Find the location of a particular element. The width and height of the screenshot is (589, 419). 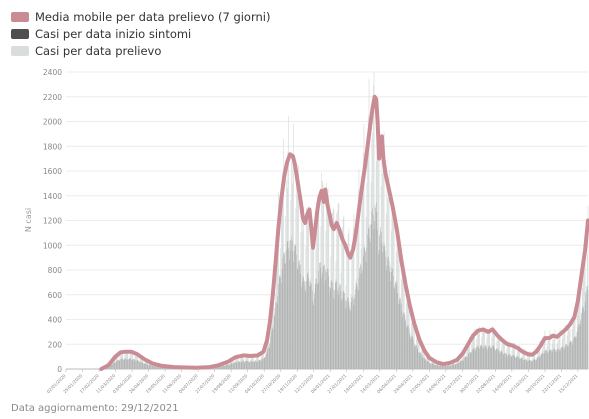

sample-date-swatch is located at coordinates (20, 50).